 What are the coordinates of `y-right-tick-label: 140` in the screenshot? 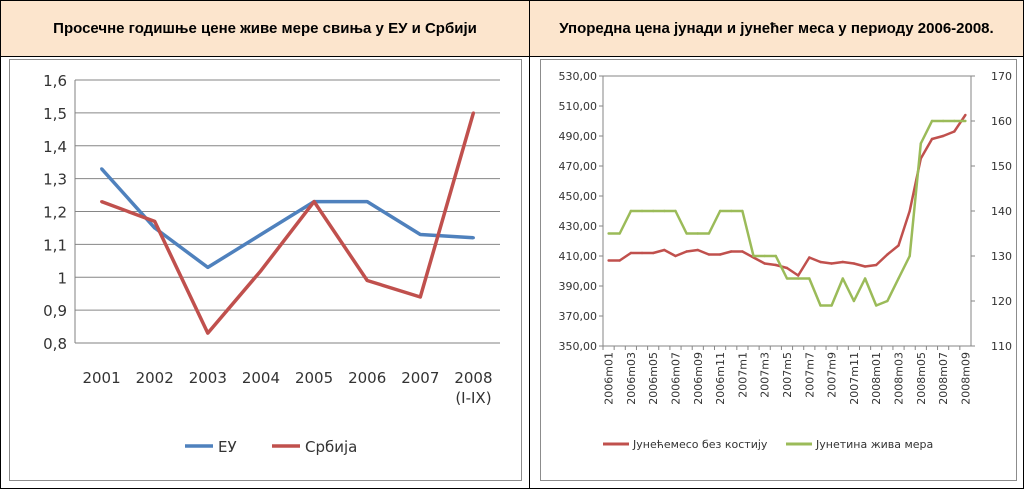 It's located at (1001, 211).